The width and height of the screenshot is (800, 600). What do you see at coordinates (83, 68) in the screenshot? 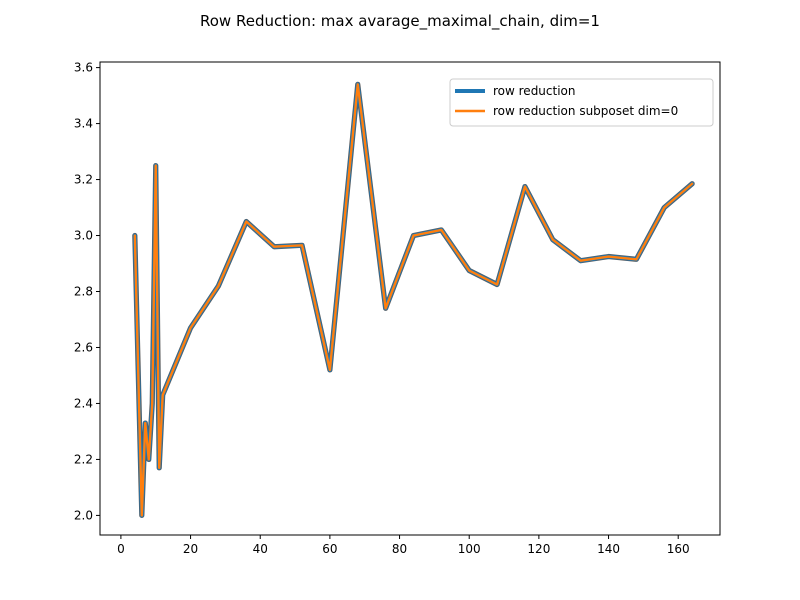
I see `y-tick-label: 3.6` at bounding box center [83, 68].